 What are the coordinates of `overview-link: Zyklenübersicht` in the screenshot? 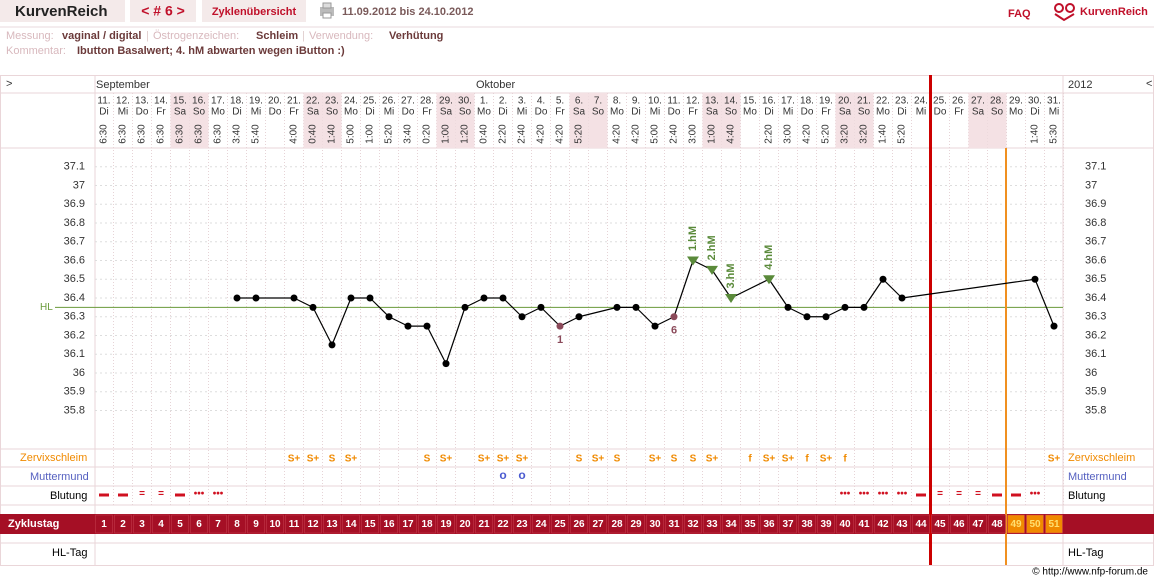 It's located at (254, 12).